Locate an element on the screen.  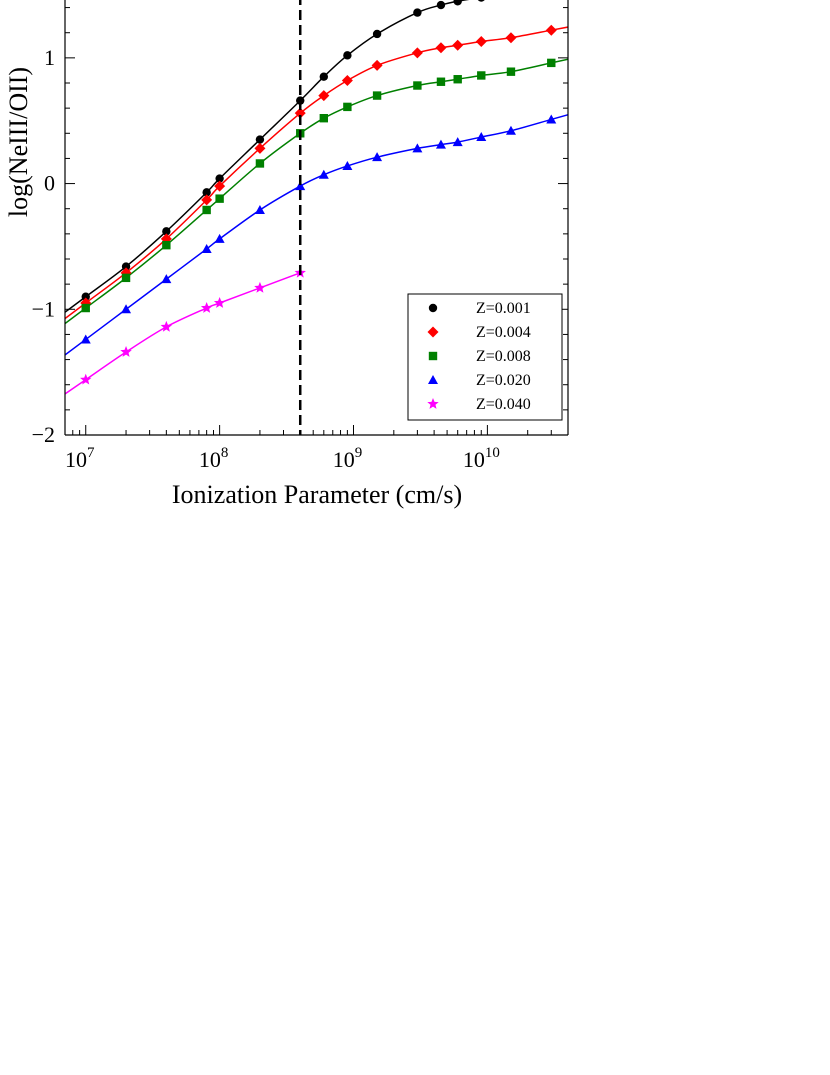
legend-label: Z=0.020 is located at coordinates (503, 380).